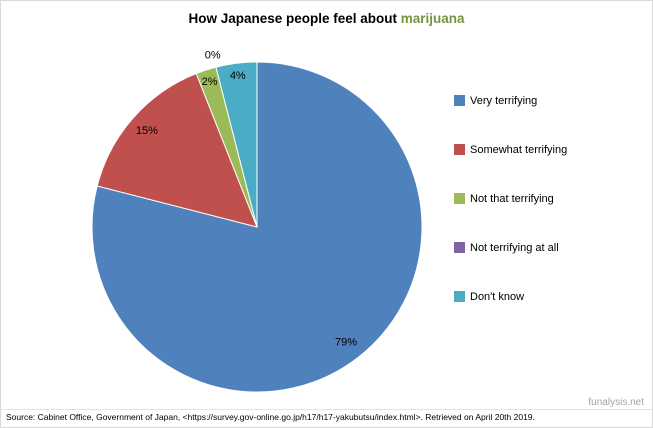 Image resolution: width=653 pixels, height=428 pixels. I want to click on legend-item-1: Somewhat terrifying, so click(510, 149).